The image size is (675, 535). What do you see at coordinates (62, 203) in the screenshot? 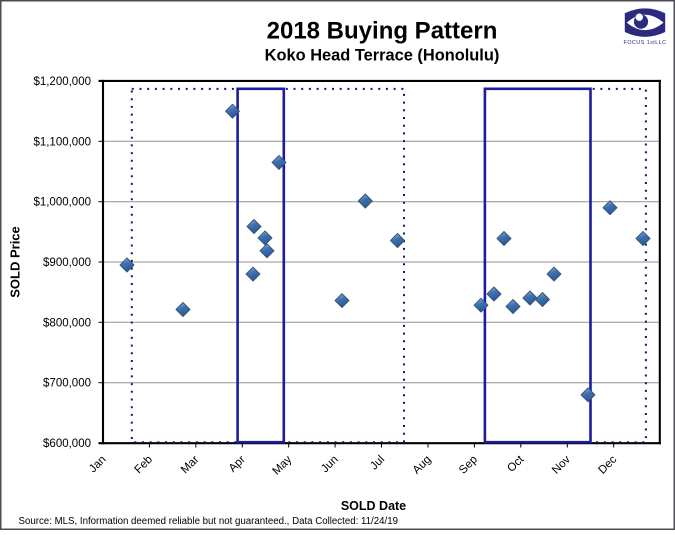
I see `svg-text: $1,000,000` at bounding box center [62, 203].